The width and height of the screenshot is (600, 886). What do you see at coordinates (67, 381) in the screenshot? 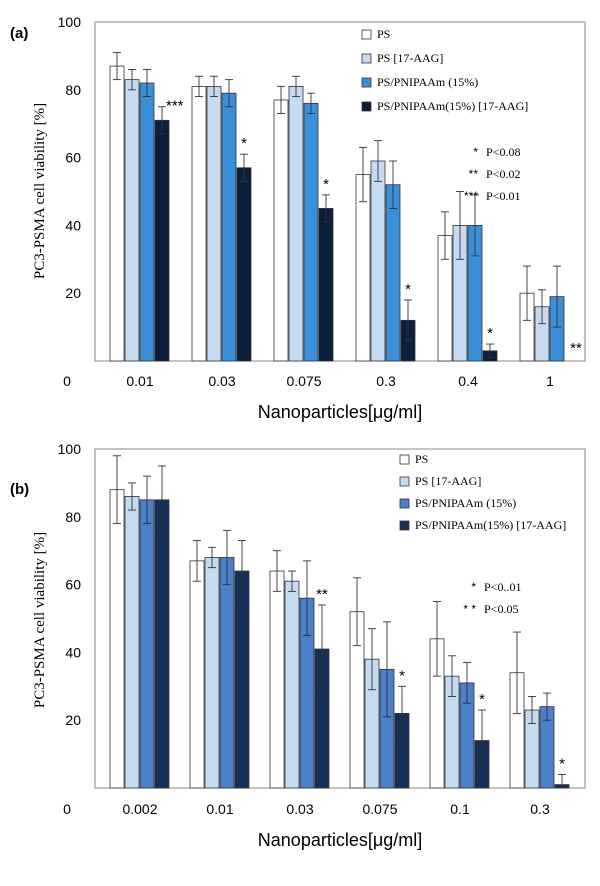
I see `zero-label-a: 0` at bounding box center [67, 381].